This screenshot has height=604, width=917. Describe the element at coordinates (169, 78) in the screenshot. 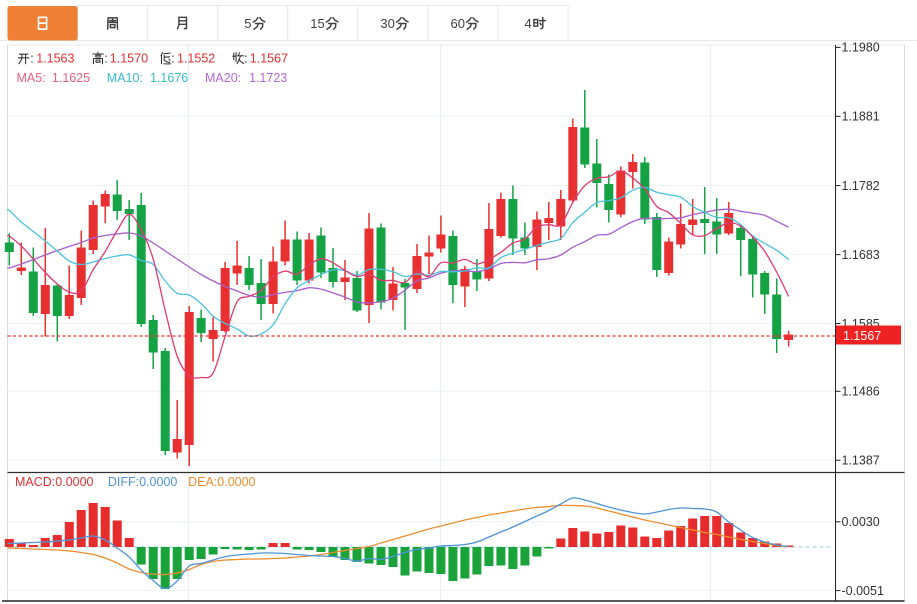

I see `svg-text: 1.1676` at that location.